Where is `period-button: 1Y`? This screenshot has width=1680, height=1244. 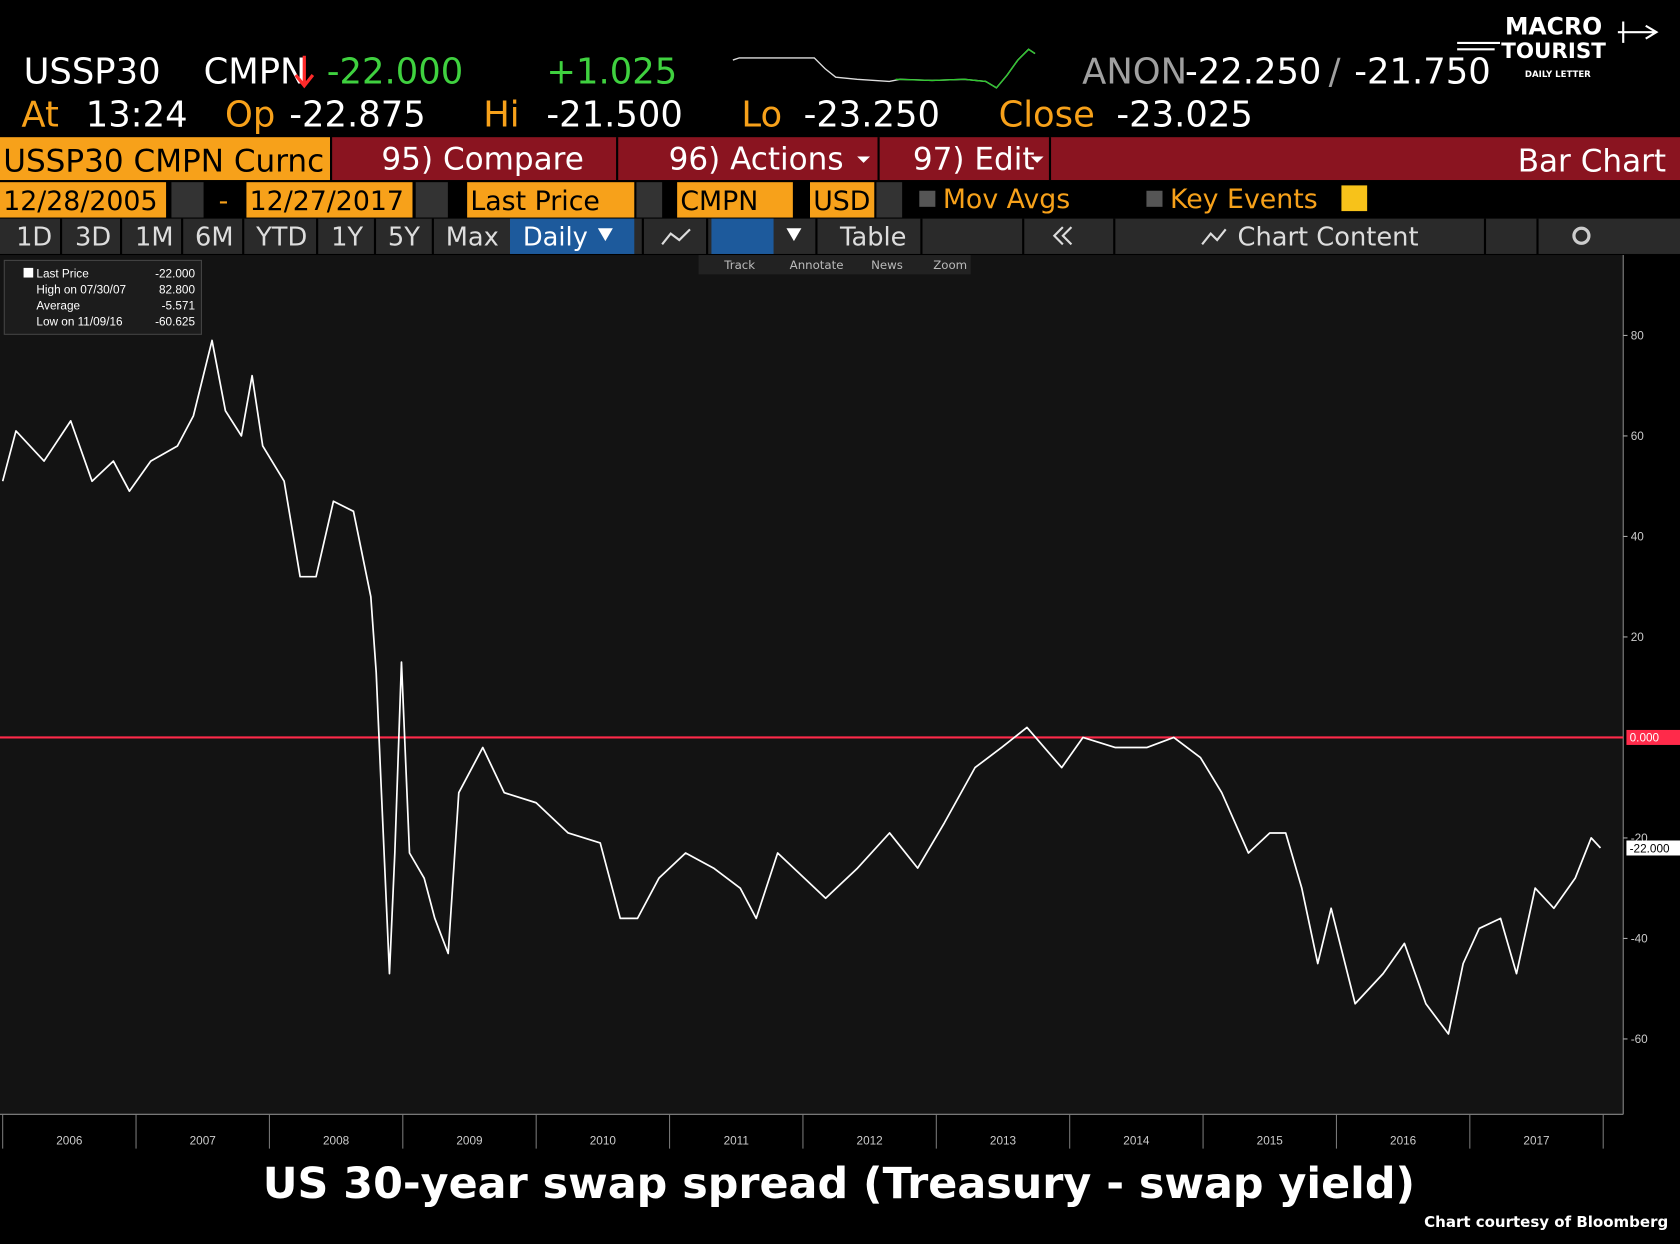
period-button: 1Y is located at coordinates (347, 237).